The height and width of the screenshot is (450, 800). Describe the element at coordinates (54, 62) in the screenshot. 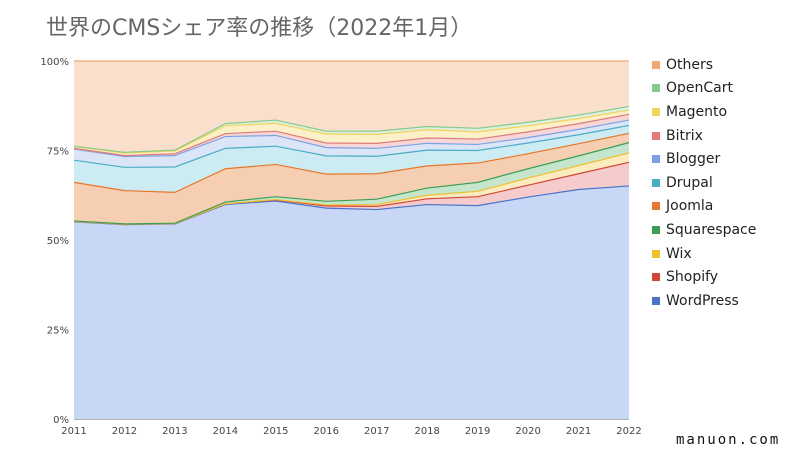

I see `y-tick-label: 100%` at that location.